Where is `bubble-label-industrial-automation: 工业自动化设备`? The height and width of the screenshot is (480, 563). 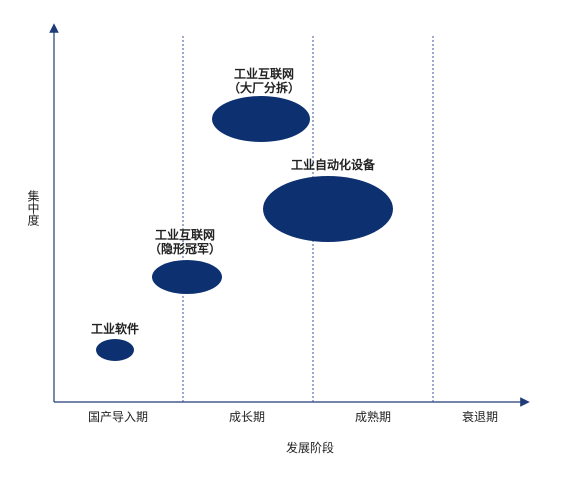 bubble-label-industrial-automation: 工业自动化设备 is located at coordinates (333, 165).